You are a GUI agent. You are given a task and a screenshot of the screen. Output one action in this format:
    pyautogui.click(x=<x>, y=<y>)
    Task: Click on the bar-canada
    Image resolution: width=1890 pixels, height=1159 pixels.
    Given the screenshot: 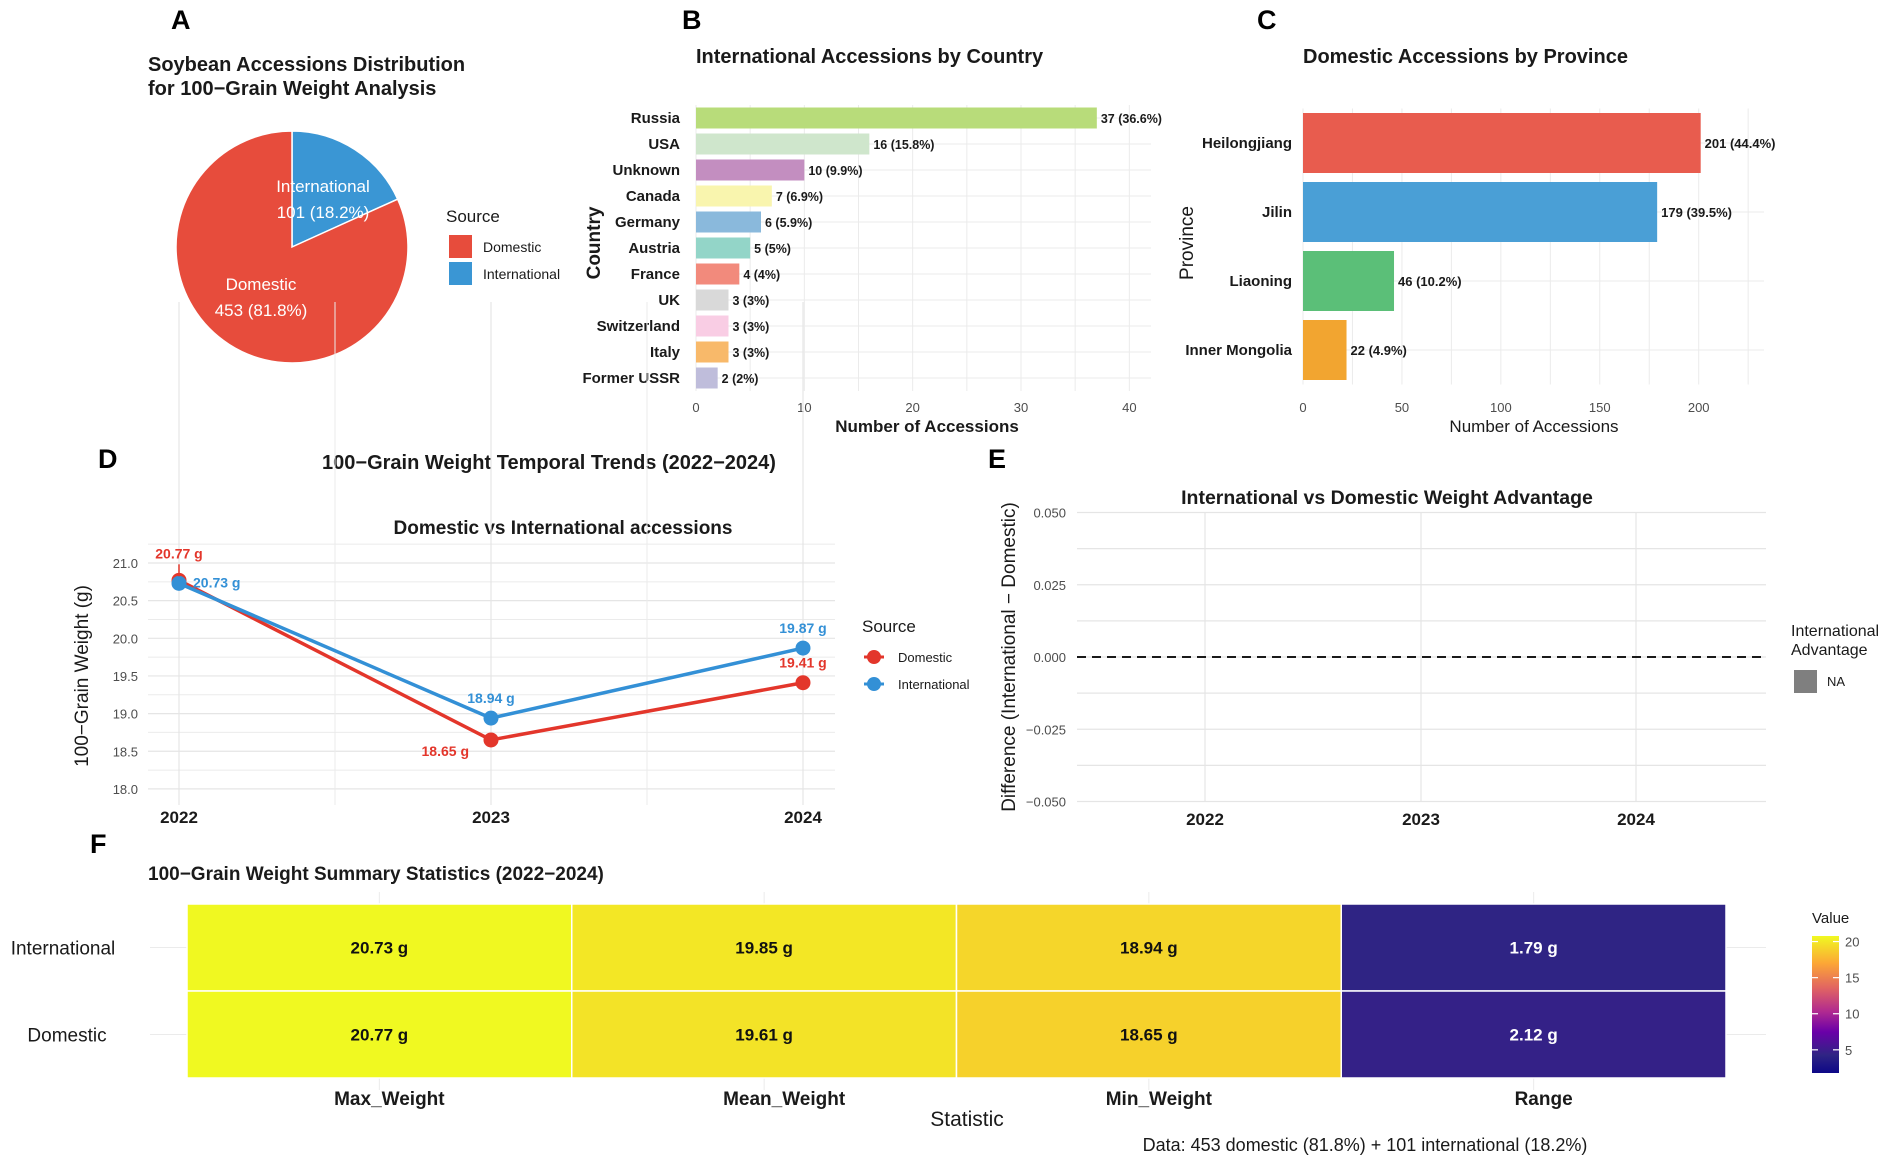 What is the action you would take?
    pyautogui.click(x=734, y=196)
    